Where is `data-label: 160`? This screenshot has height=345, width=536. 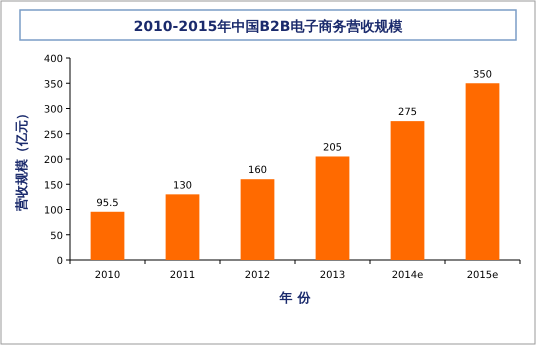 data-label: 160 is located at coordinates (258, 170).